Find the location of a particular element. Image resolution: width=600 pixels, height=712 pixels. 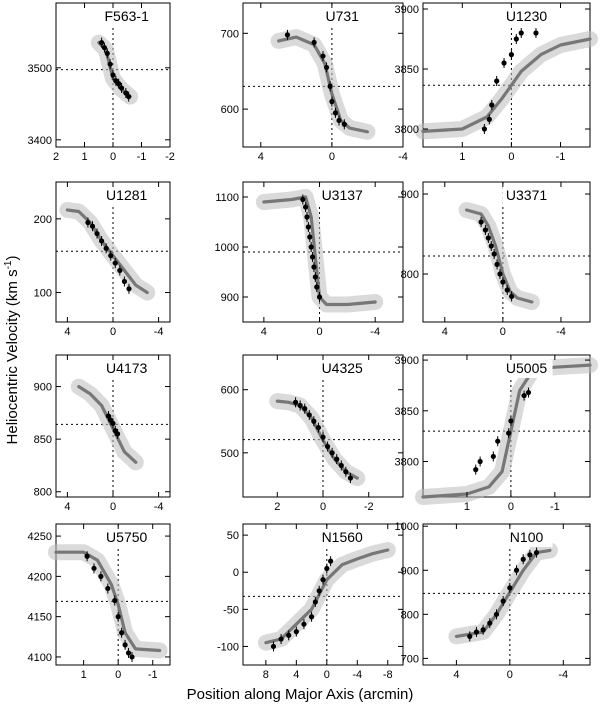

x-tick-label: -1 is located at coordinates (153, 675).